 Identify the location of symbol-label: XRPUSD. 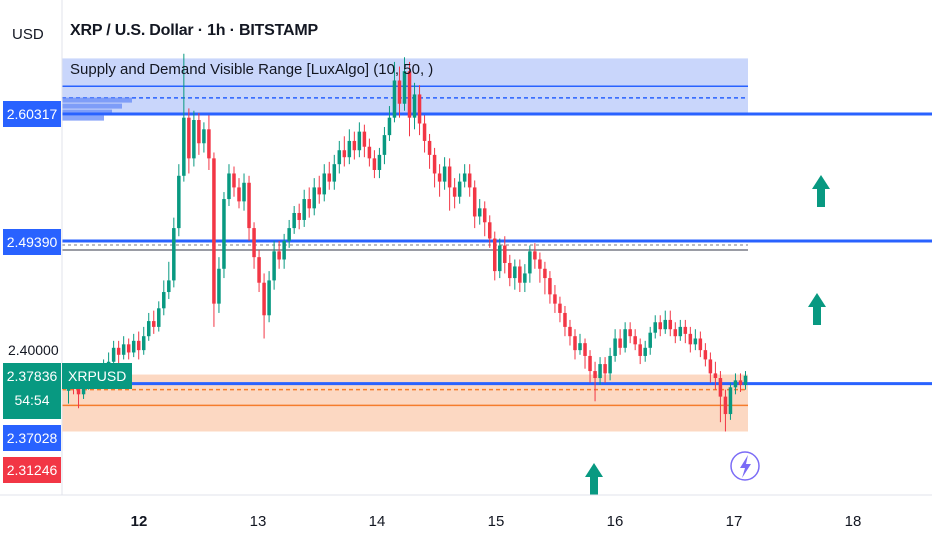
(97, 376).